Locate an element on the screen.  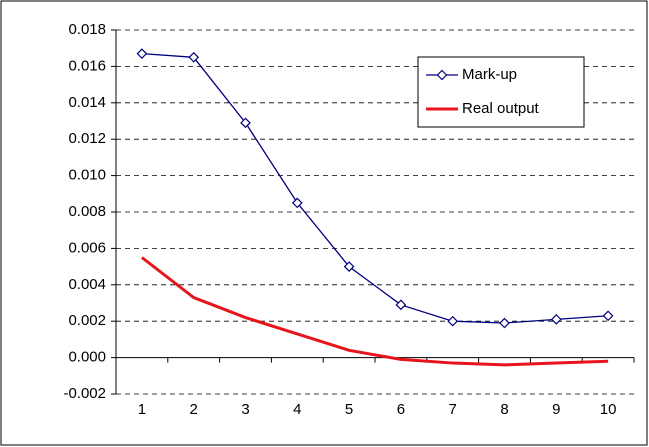
legend-label: Real output is located at coordinates (501, 108).